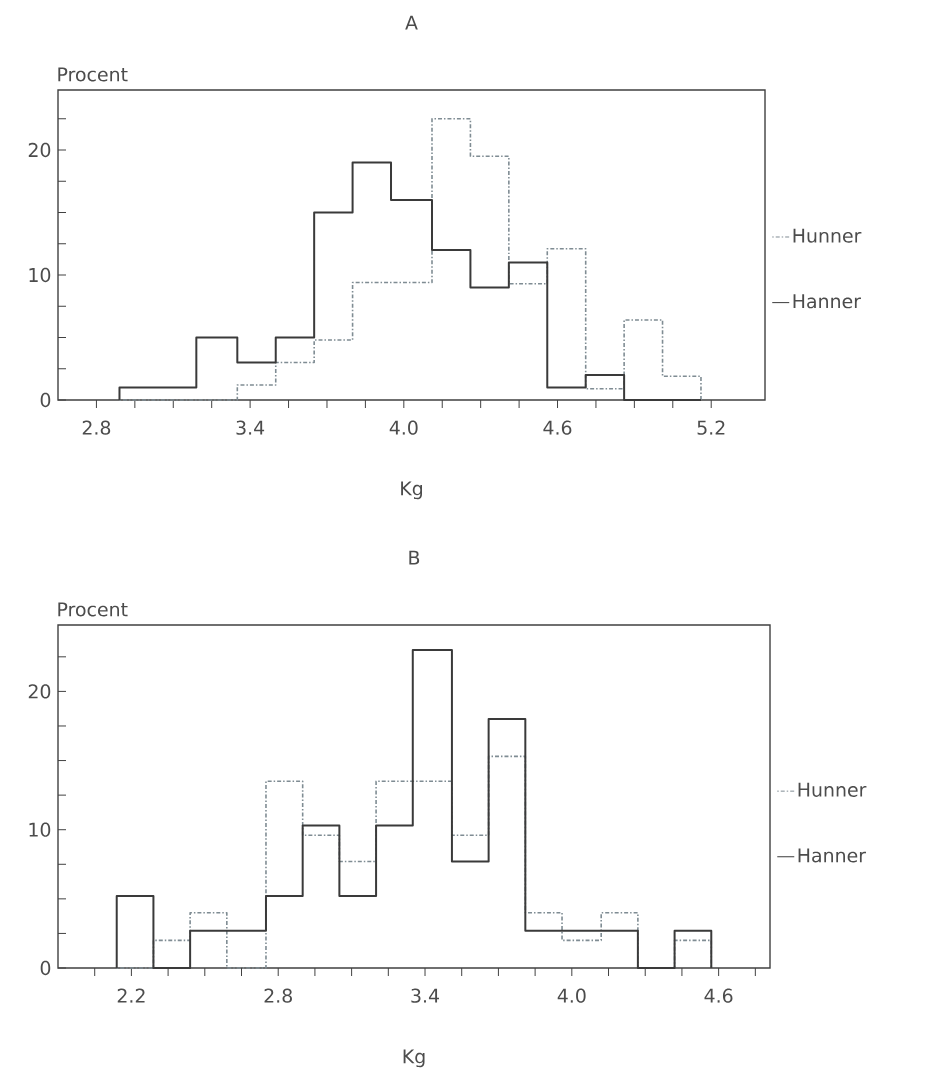 This screenshot has height=1082, width=942. I want to click on x-tick-label: 2.2, so click(131, 995).